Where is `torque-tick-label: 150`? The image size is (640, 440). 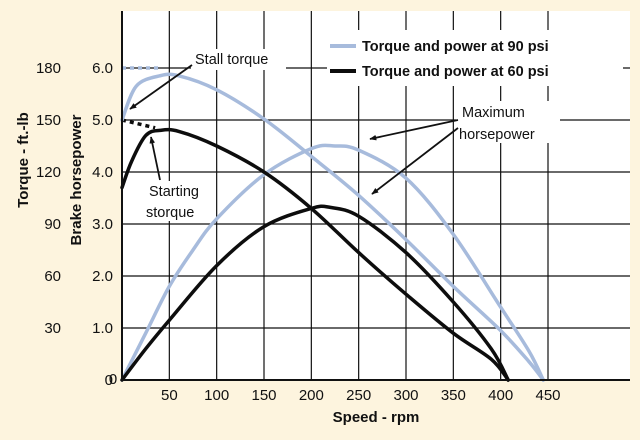 torque-tick-label: 150 is located at coordinates (48, 120).